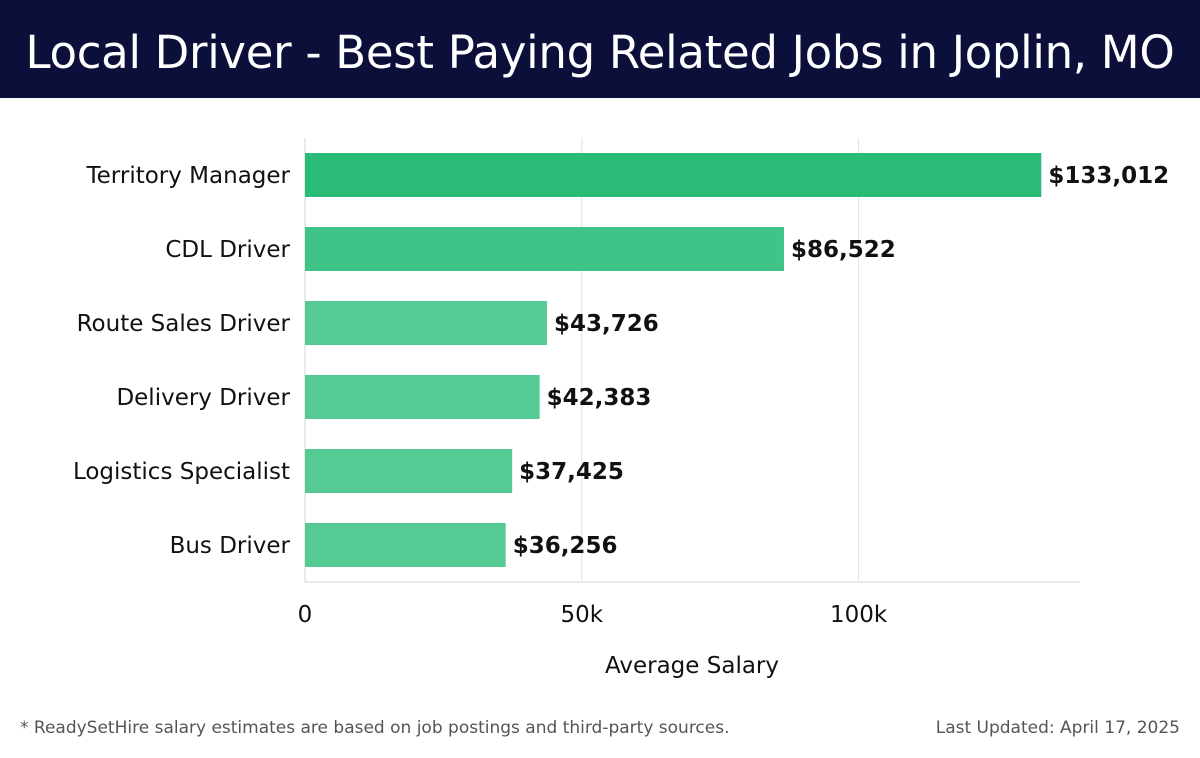  What do you see at coordinates (581, 615) in the screenshot?
I see `x-tick-label: 50k` at bounding box center [581, 615].